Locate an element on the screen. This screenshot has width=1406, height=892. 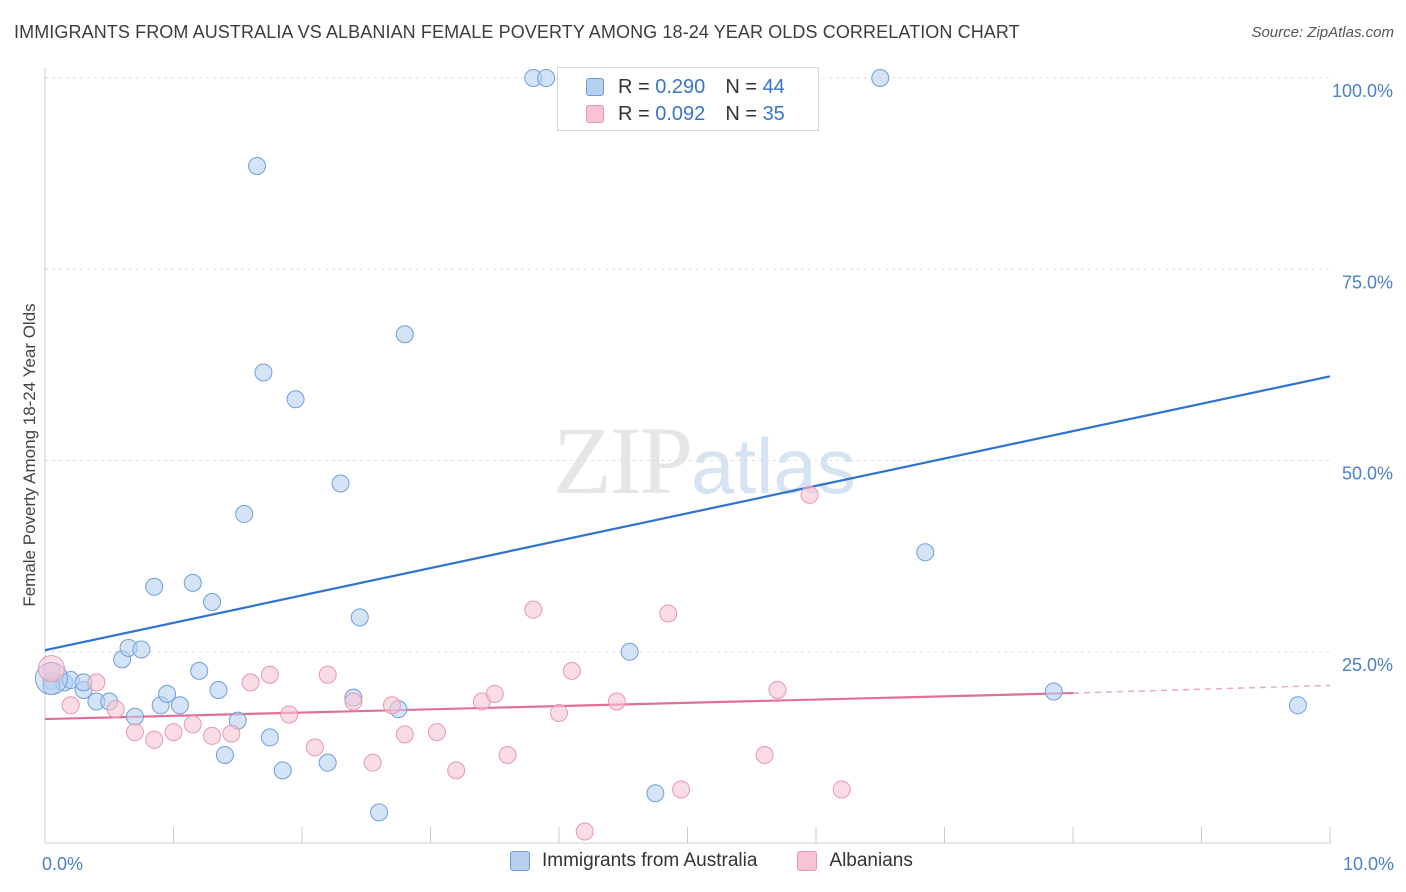
y-tick-label: 25.0% is located at coordinates (1367, 665).